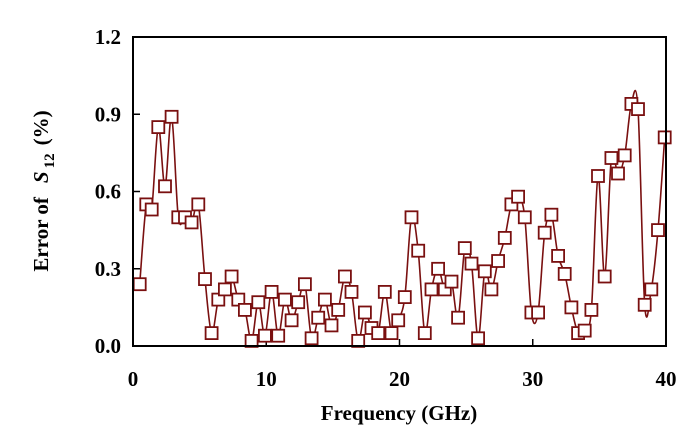  Describe the element at coordinates (108, 114) in the screenshot. I see `y-tick-label: 0.9` at that location.